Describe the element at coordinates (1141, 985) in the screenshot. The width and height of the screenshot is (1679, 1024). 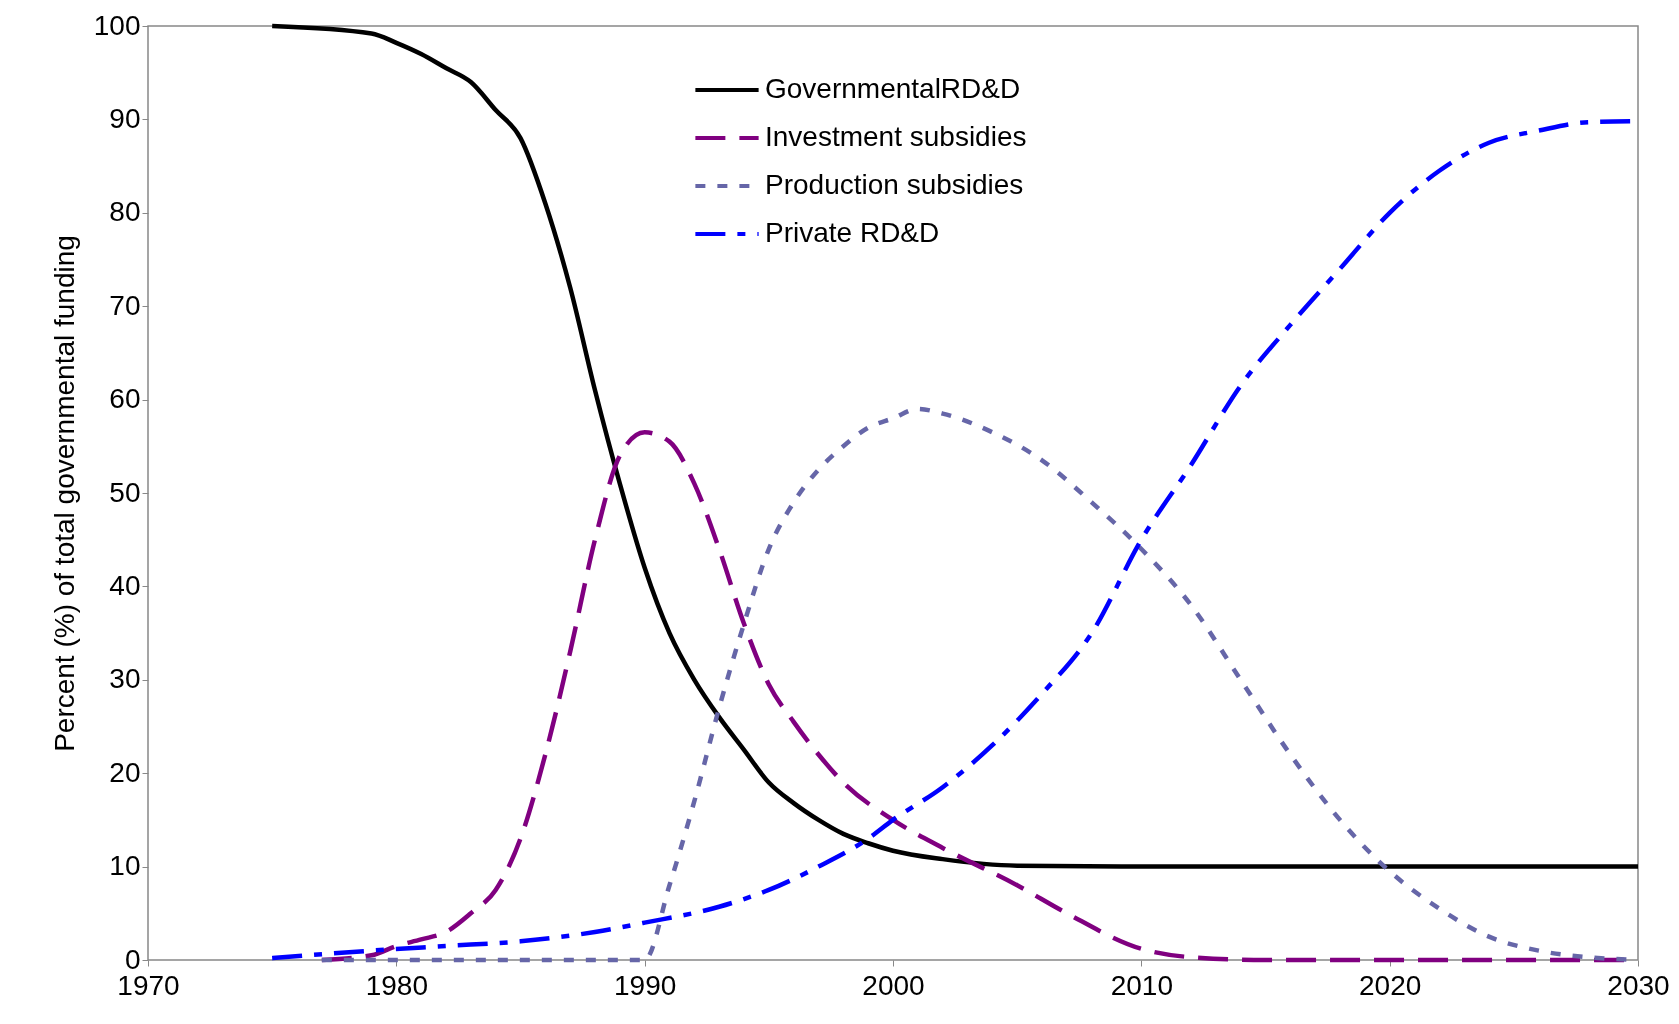
I see `x-tick-label: 2010` at that location.